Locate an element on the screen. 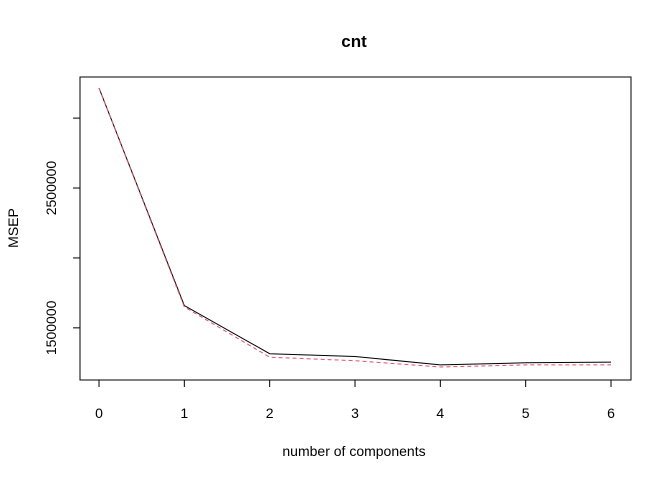 This screenshot has height=480, width=672. x-tick-label: 1 is located at coordinates (184, 413).